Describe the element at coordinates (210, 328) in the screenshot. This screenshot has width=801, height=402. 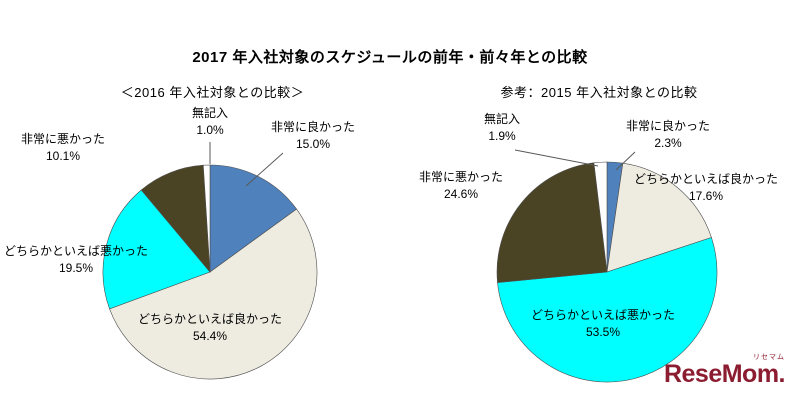
I see `slice-label-rather-good-2016: どちらかといえば良かった 54.4%` at that location.